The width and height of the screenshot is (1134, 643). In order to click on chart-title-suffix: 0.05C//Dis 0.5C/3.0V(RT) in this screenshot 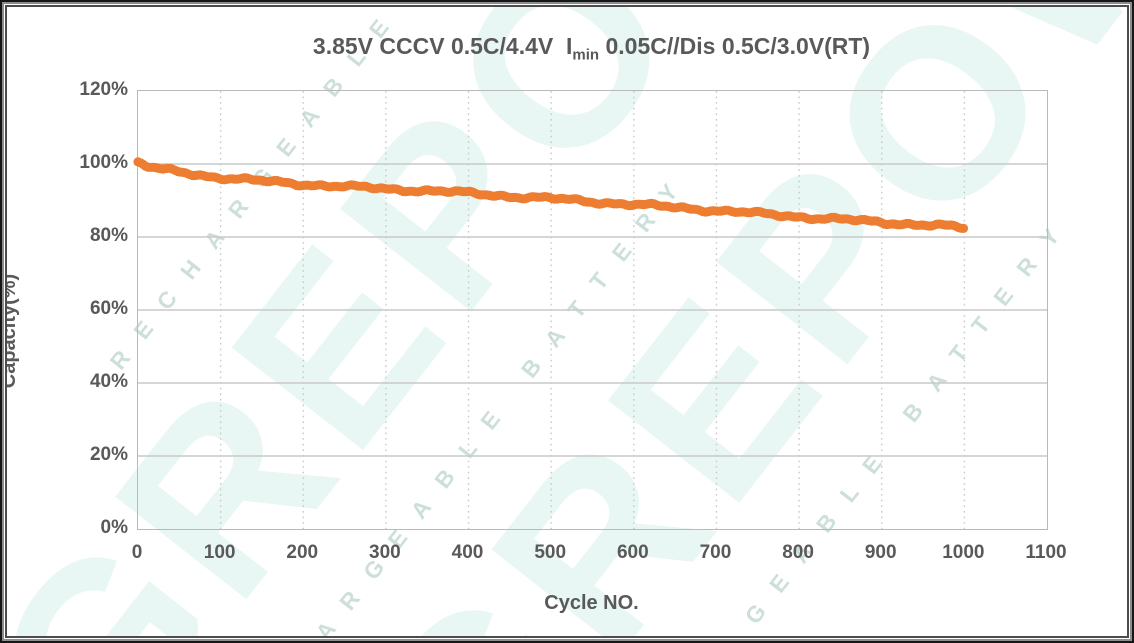, I will do `click(735, 46)`.